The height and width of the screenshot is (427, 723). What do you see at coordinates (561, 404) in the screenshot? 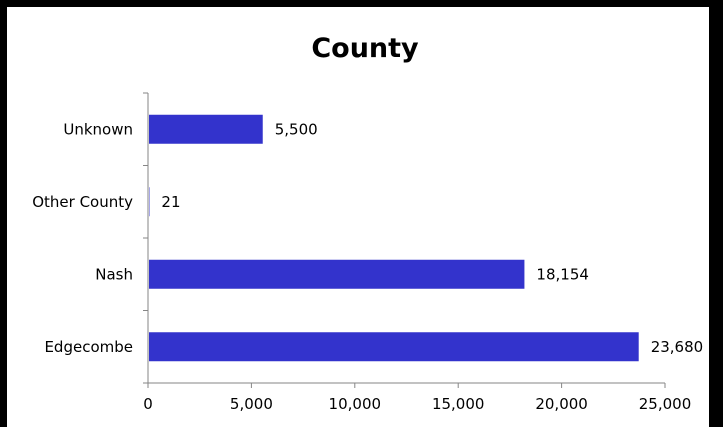
I see `x-tick-label: 20,000` at bounding box center [561, 404].